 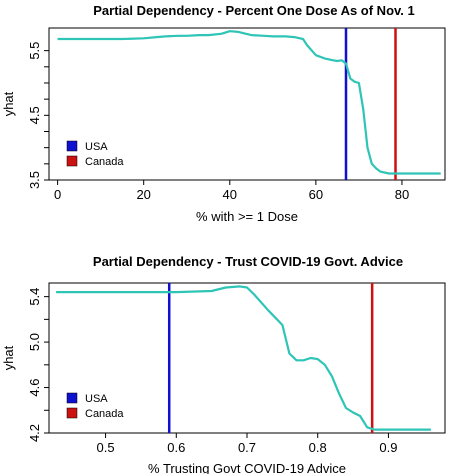 I want to click on chart-1-x-tick-label: 20, so click(x=143, y=194).